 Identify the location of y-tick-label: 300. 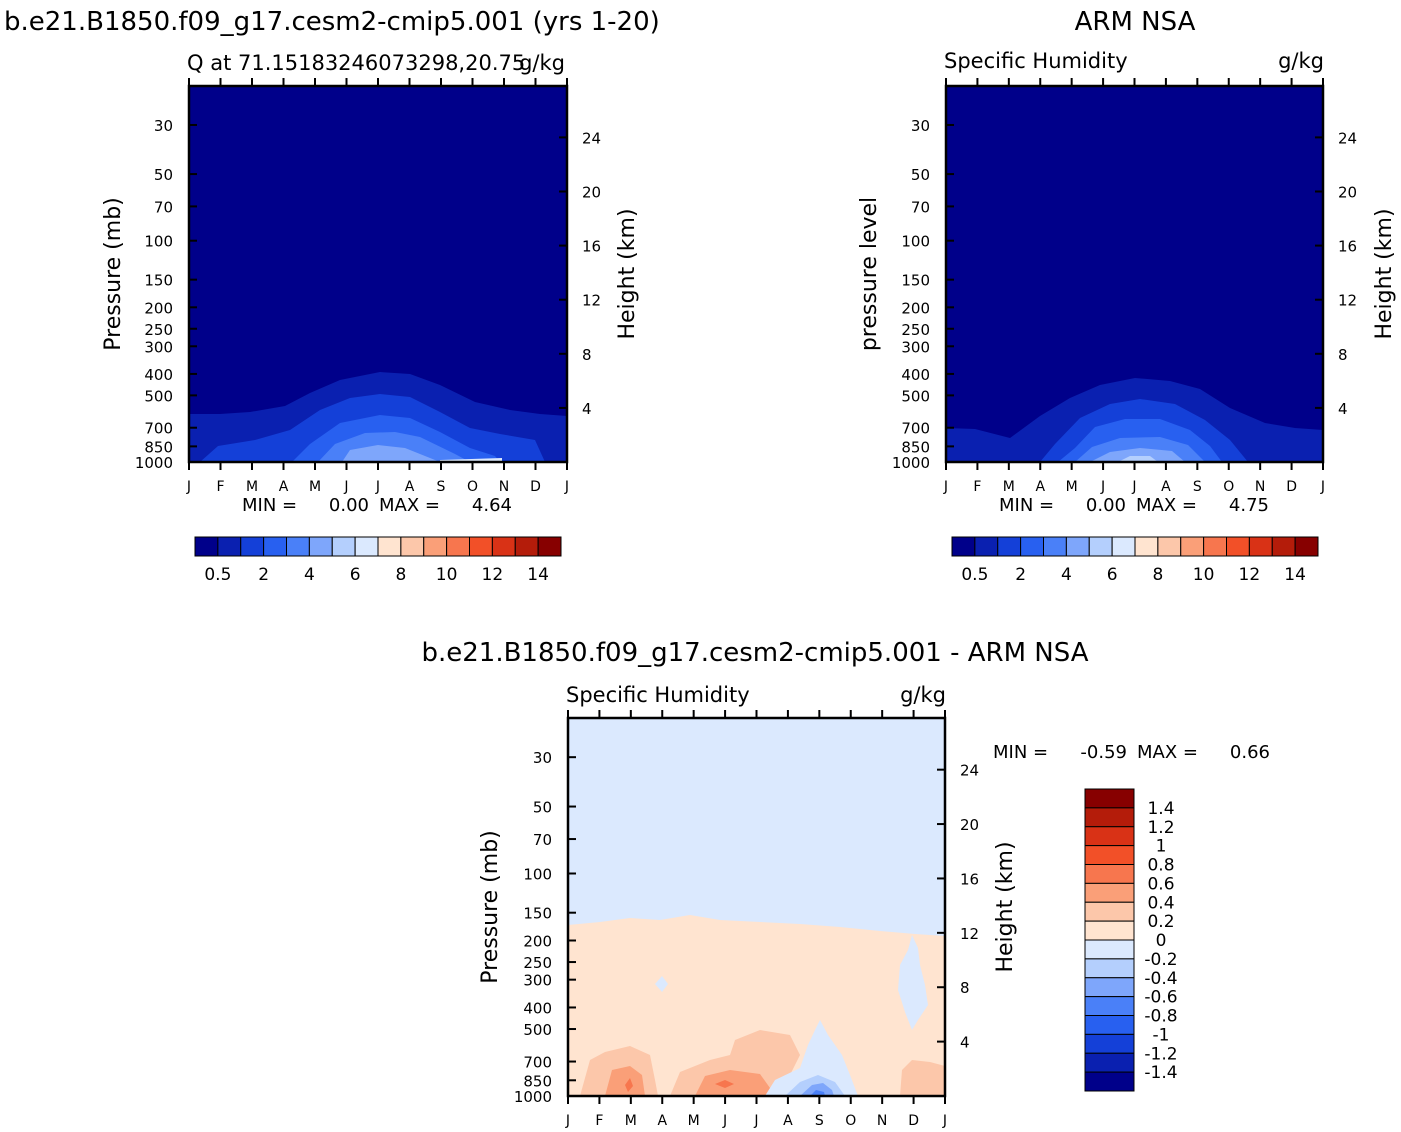
(915, 347).